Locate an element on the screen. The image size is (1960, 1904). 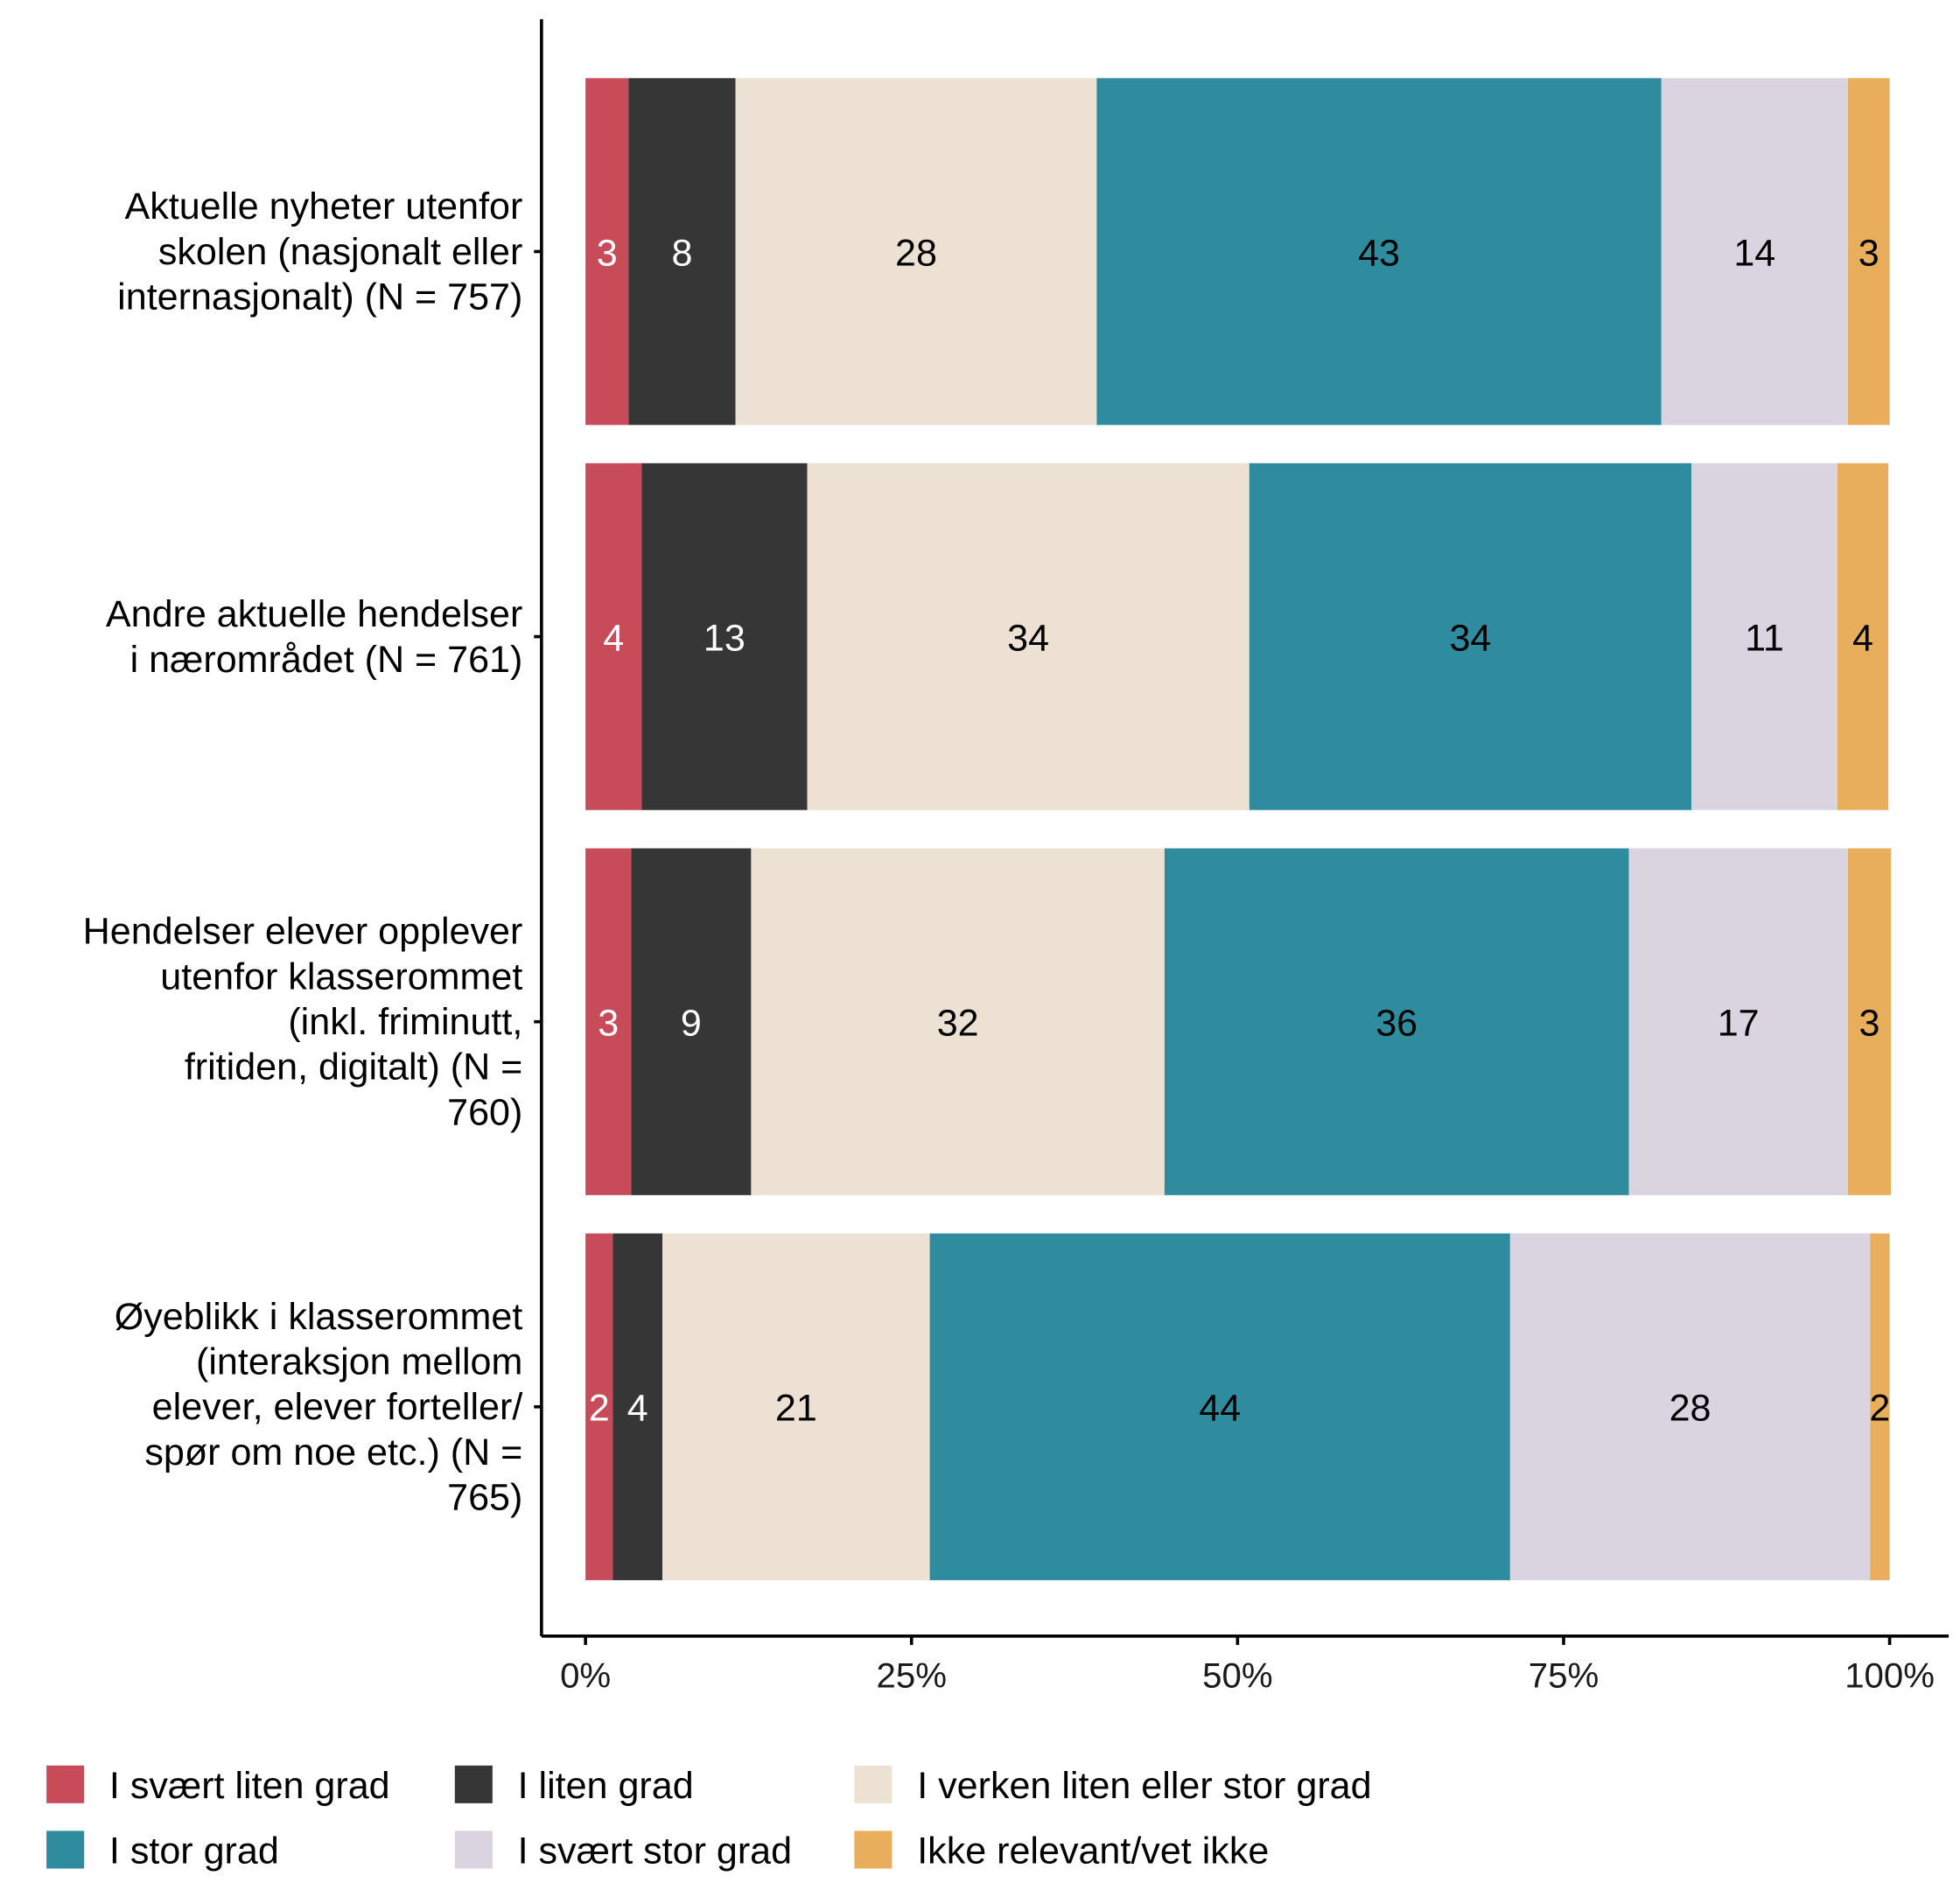
x-tick-label: 25% is located at coordinates (912, 1676).